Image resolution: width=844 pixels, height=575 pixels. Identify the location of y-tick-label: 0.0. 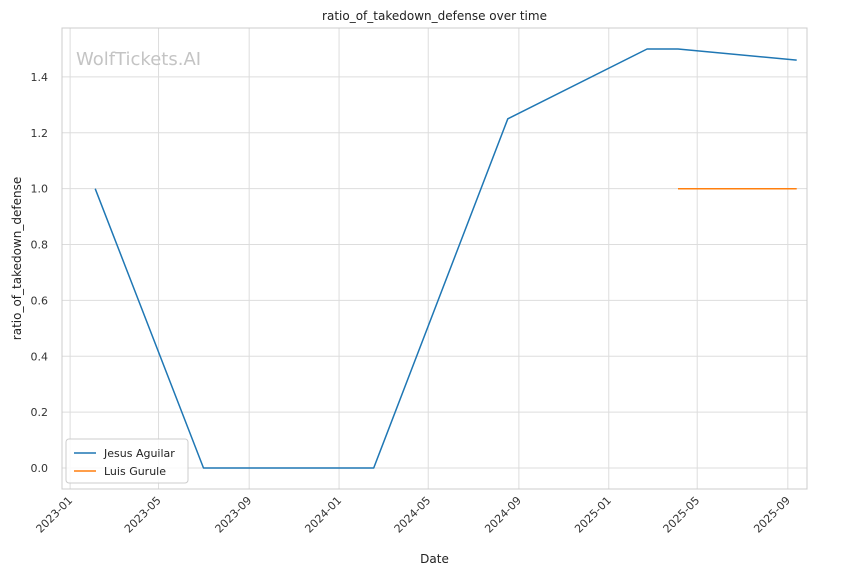
(40, 468).